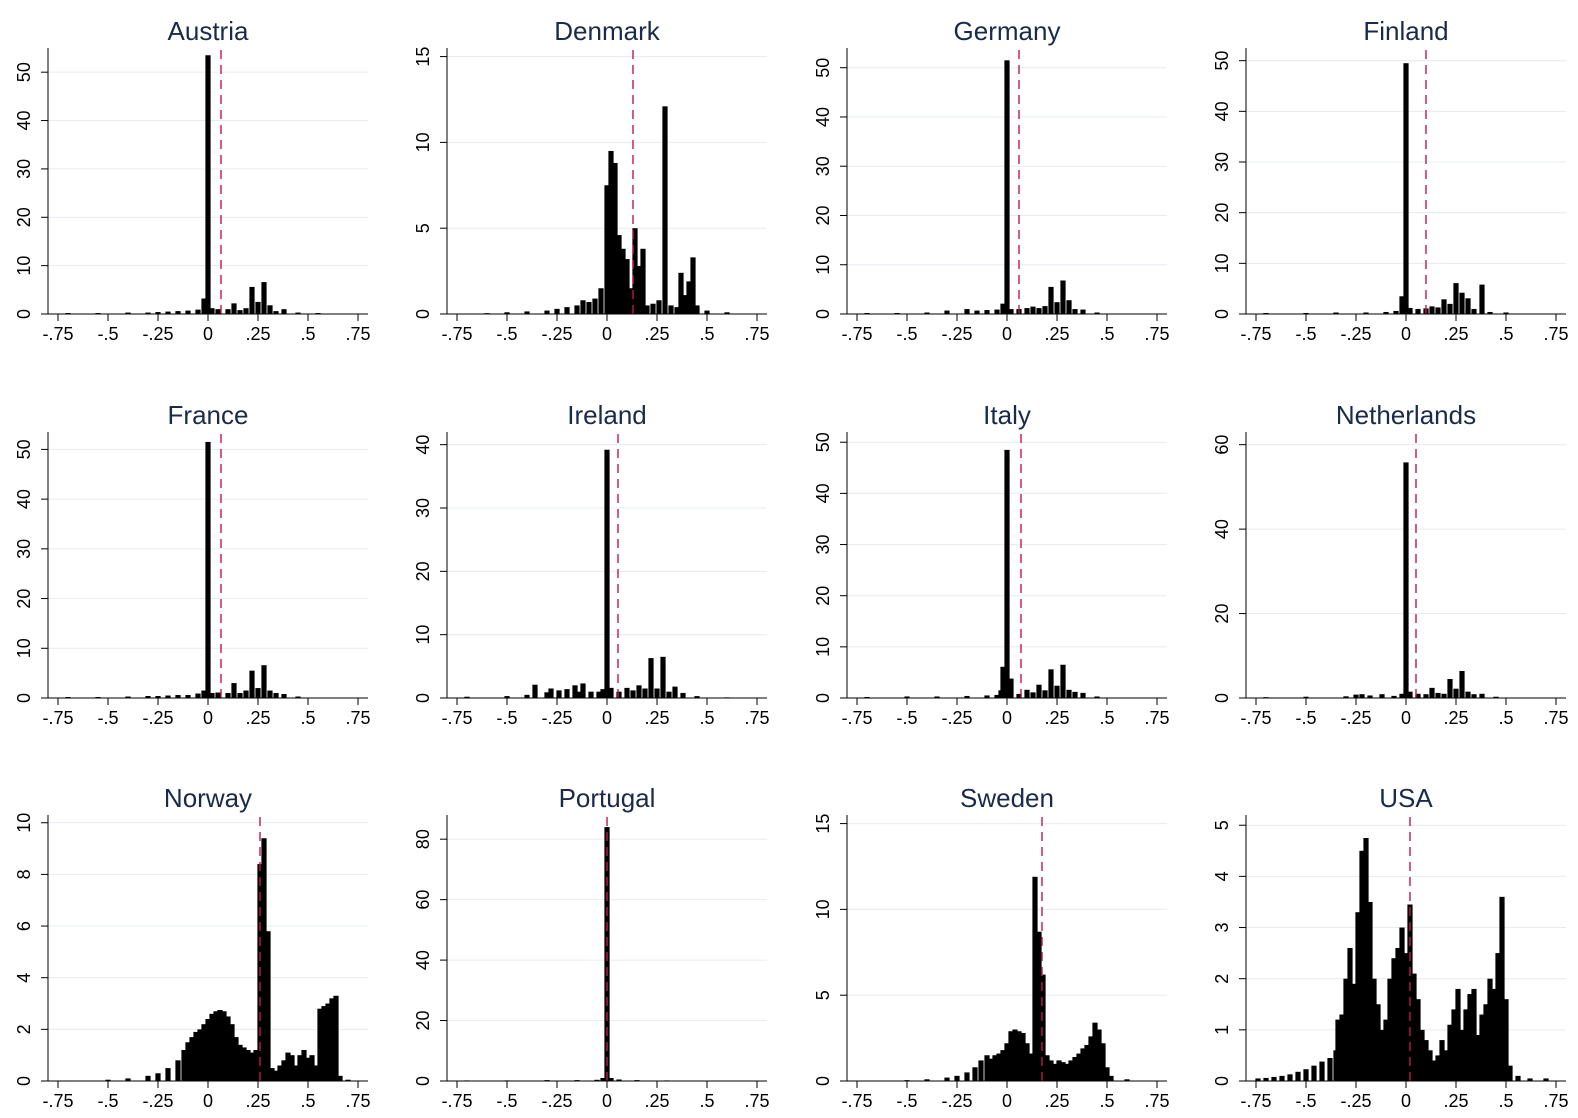  What do you see at coordinates (24, 926) in the screenshot?
I see `y-tick-label: 6` at bounding box center [24, 926].